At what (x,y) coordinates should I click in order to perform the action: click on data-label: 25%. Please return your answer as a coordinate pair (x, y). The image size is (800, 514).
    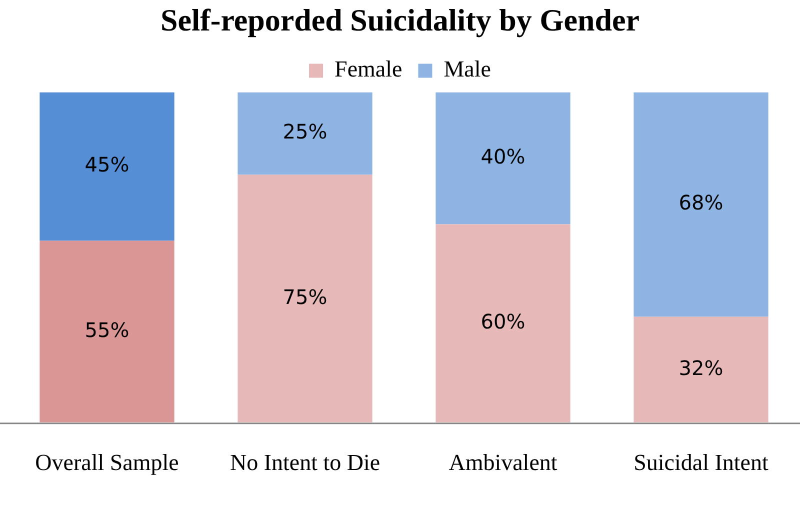
    Looking at the image, I should click on (305, 132).